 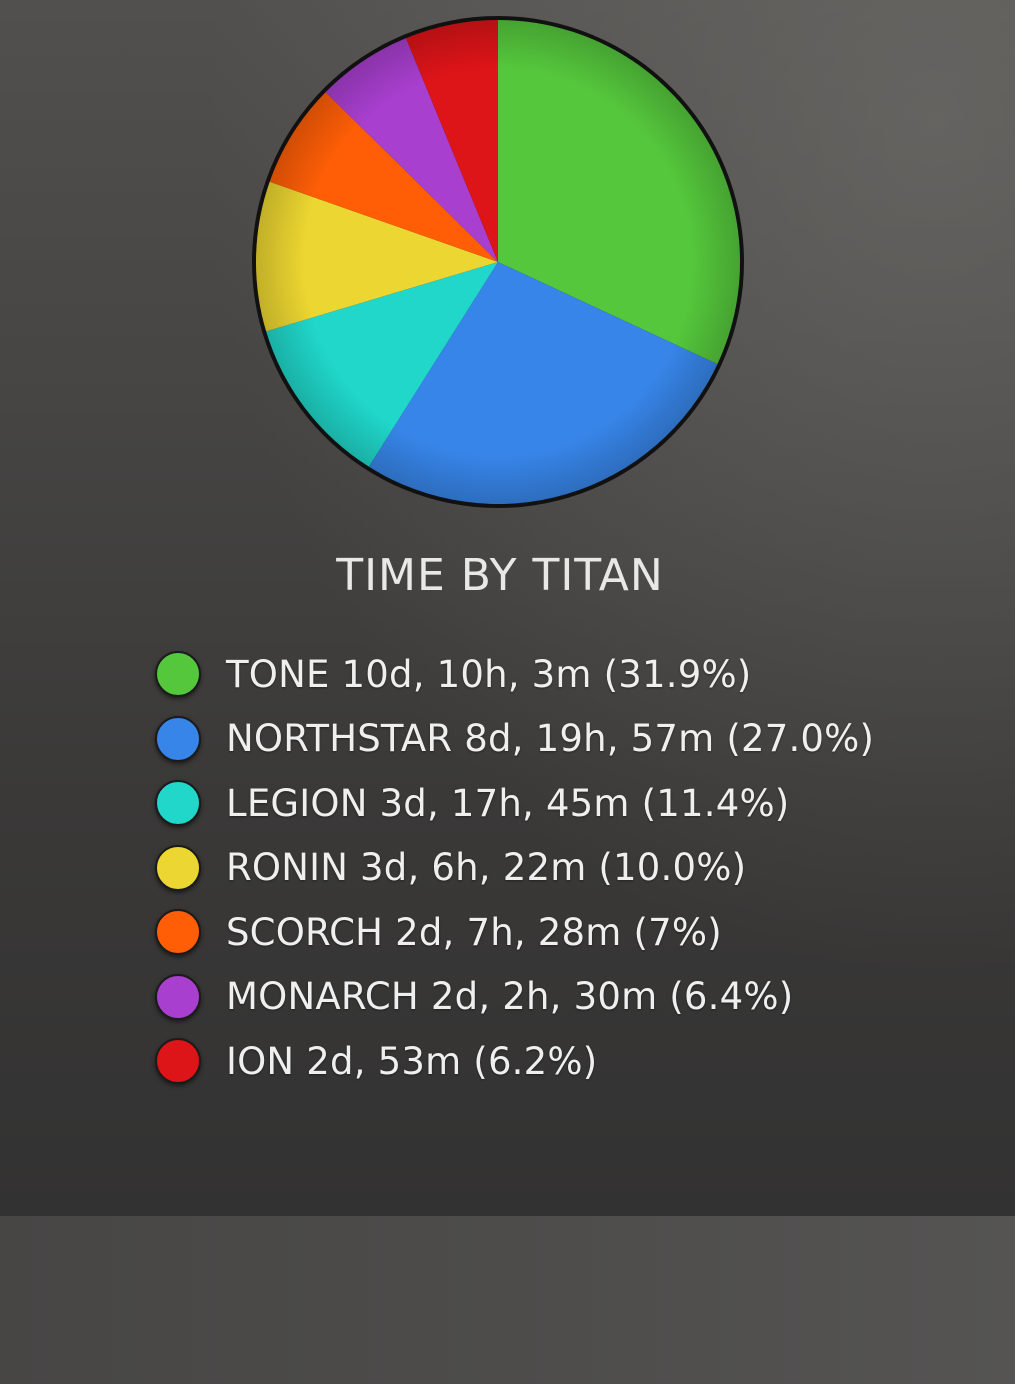 What do you see at coordinates (550, 739) in the screenshot?
I see `legend-label: NORTHSTAR 8d, 19h, 57m (27.0%)` at bounding box center [550, 739].